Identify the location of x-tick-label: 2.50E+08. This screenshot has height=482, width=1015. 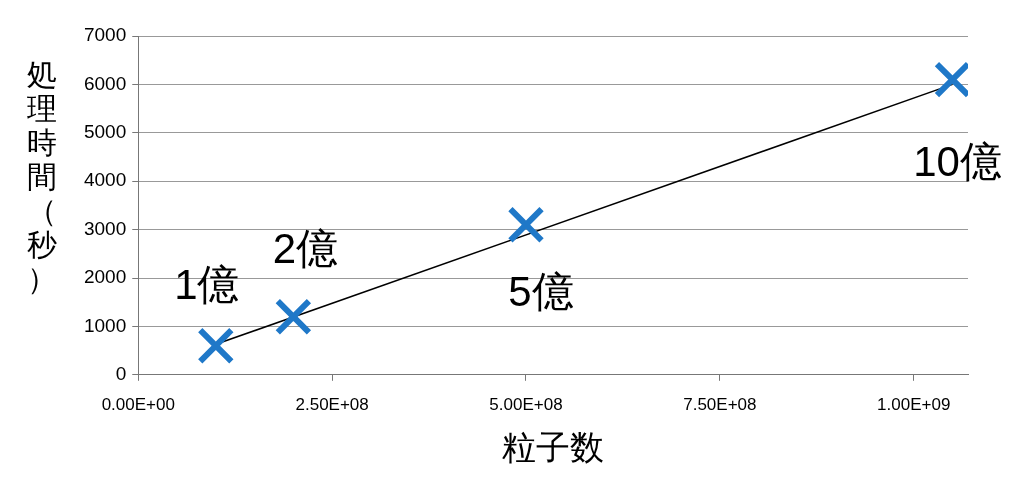
(332, 404).